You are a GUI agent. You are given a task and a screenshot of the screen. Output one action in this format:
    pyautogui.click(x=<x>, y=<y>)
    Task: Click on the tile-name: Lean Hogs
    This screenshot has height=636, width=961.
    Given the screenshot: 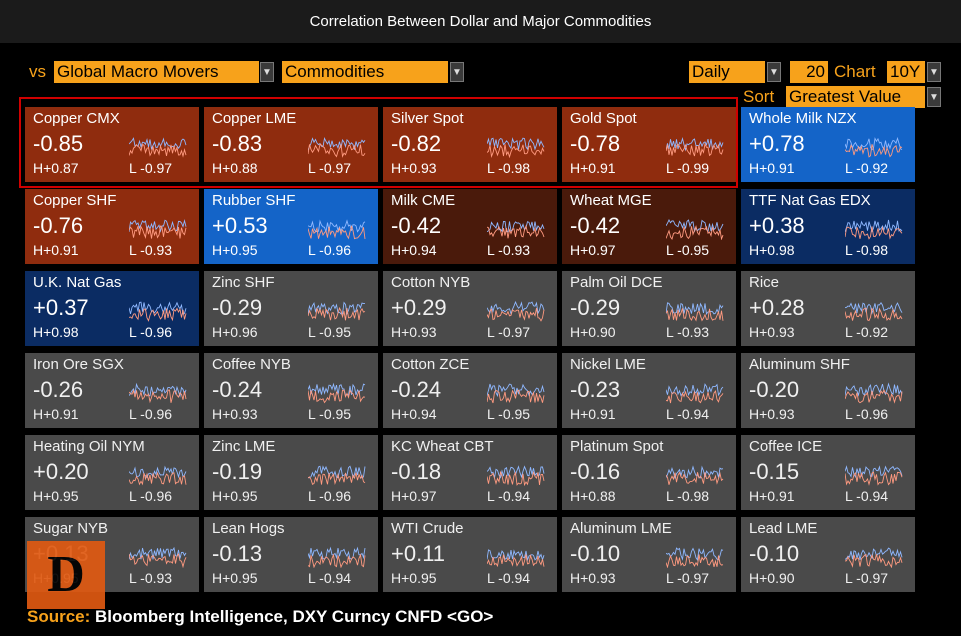 What is the action you would take?
    pyautogui.click(x=248, y=528)
    